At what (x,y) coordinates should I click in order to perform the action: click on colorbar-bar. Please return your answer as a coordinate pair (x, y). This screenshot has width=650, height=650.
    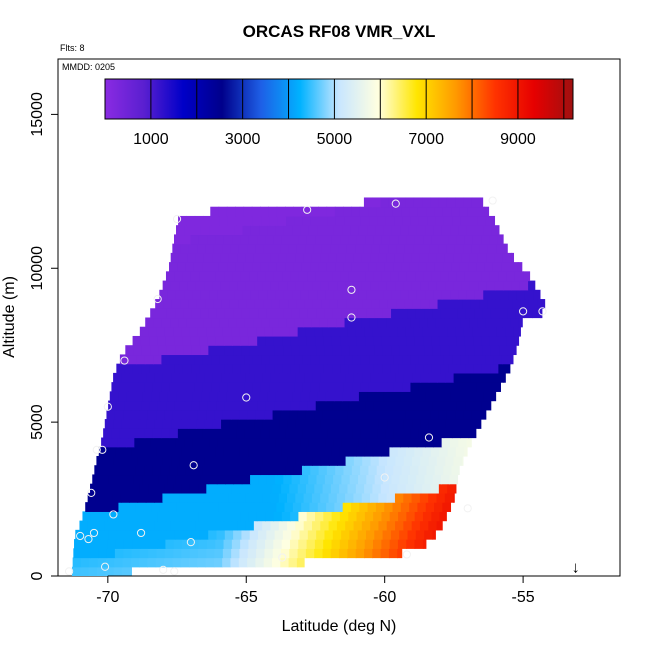
    Looking at the image, I should click on (339, 99).